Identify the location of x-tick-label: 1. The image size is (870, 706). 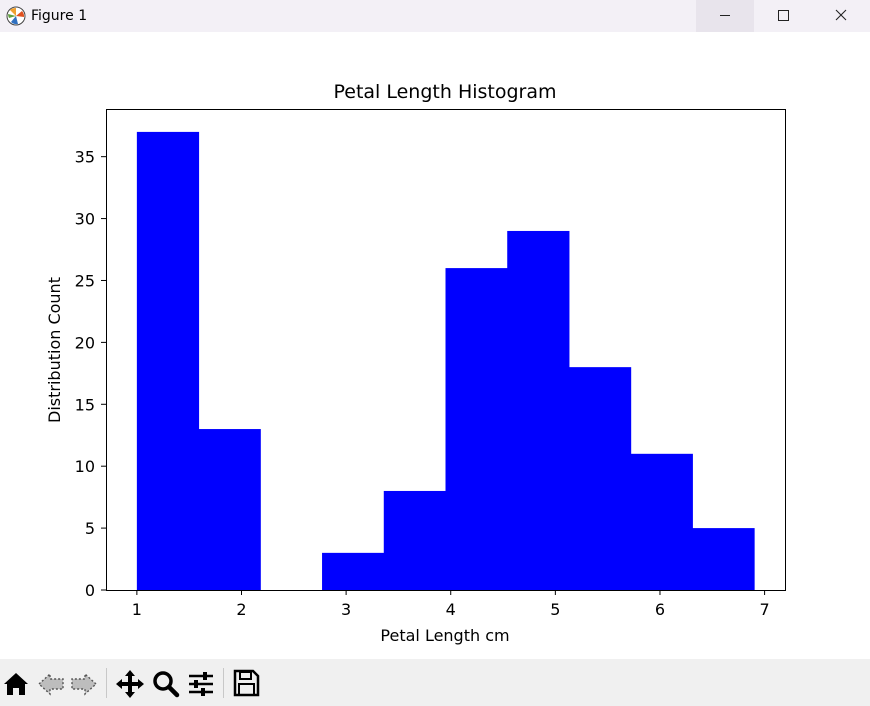
(137, 609).